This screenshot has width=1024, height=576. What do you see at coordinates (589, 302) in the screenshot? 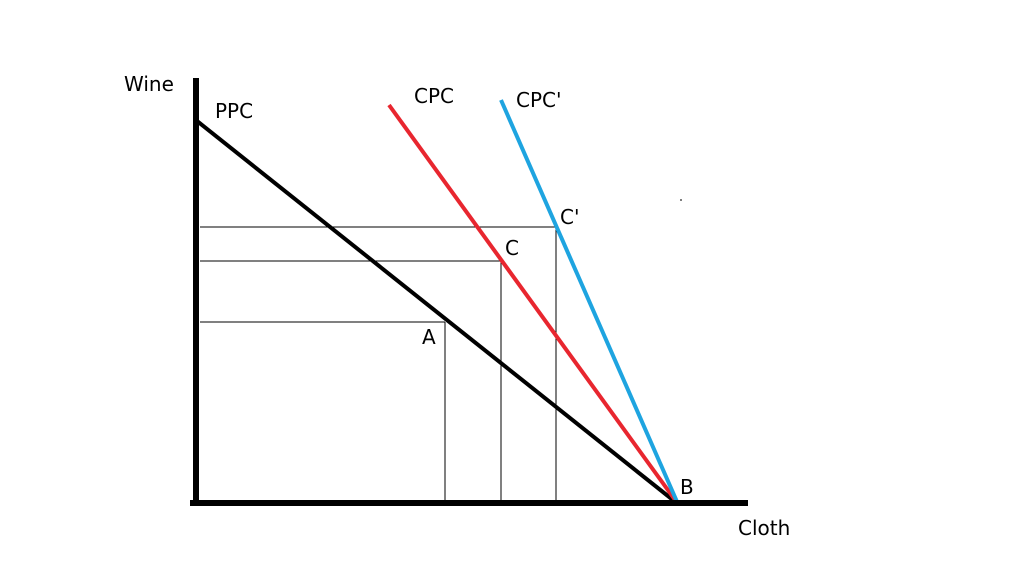
I see `cpc-prime-line` at bounding box center [589, 302].